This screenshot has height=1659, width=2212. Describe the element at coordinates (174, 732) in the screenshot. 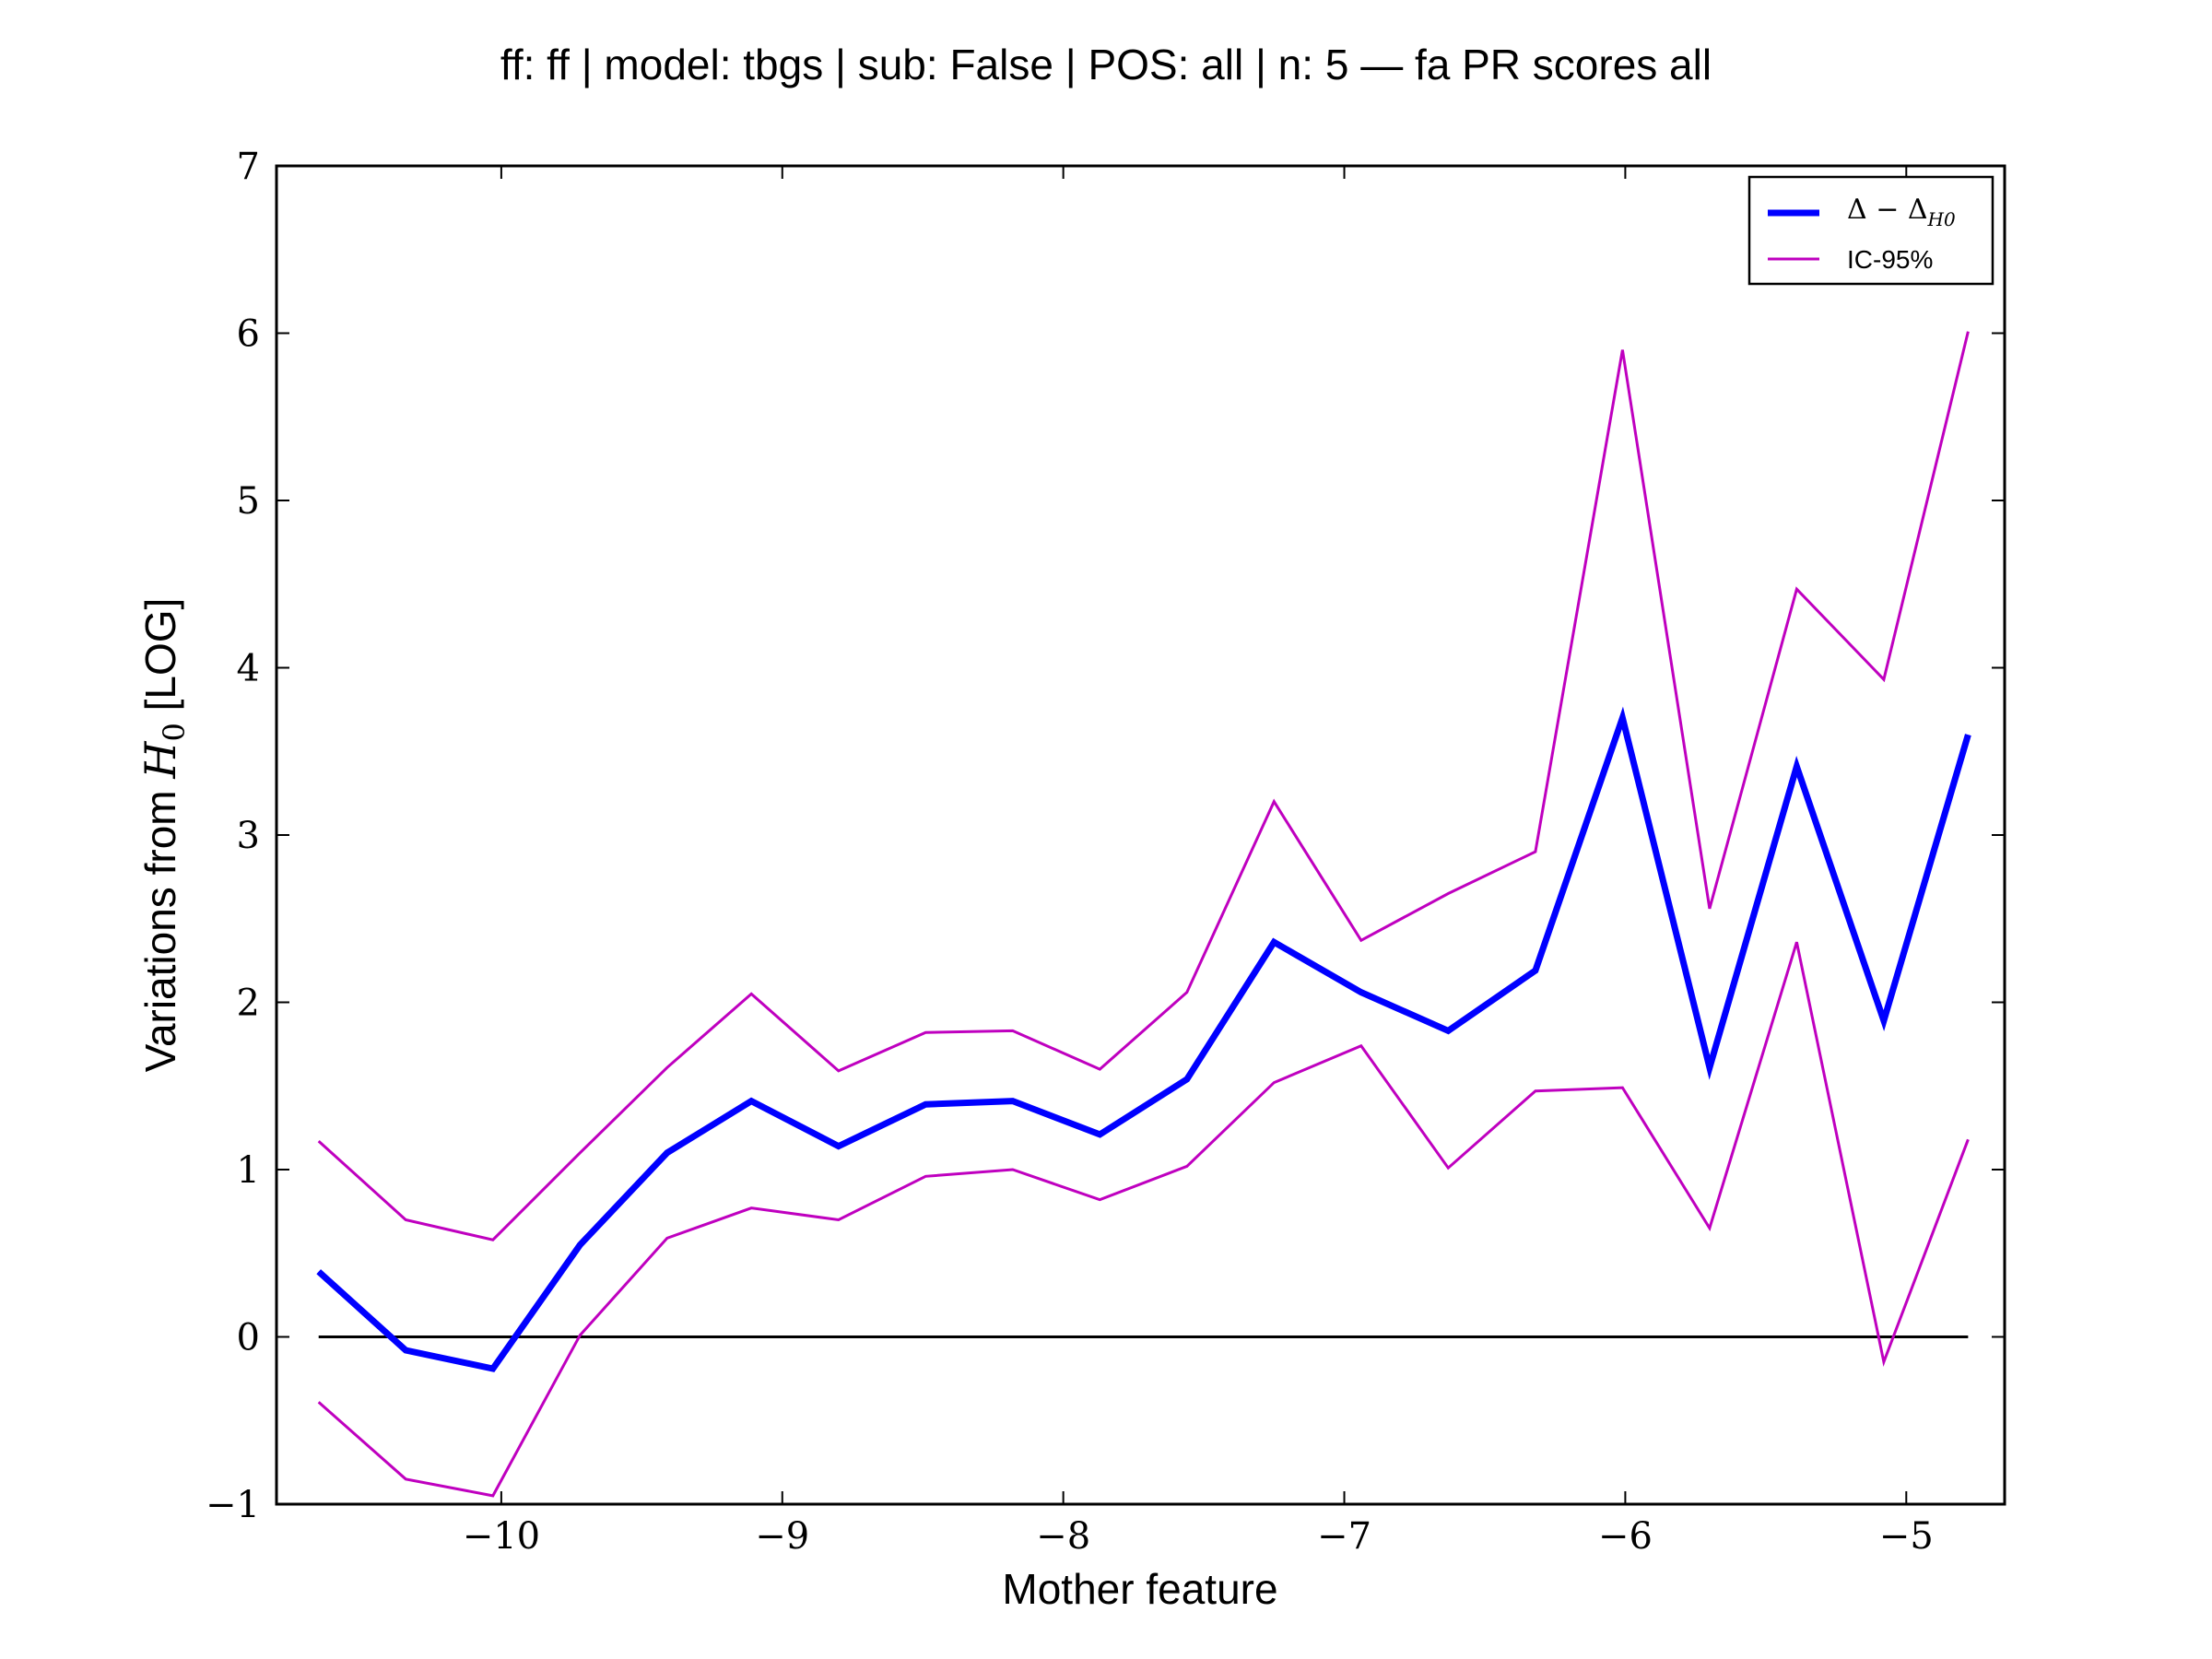

I see `y-axis-label-subscript: 0` at that location.